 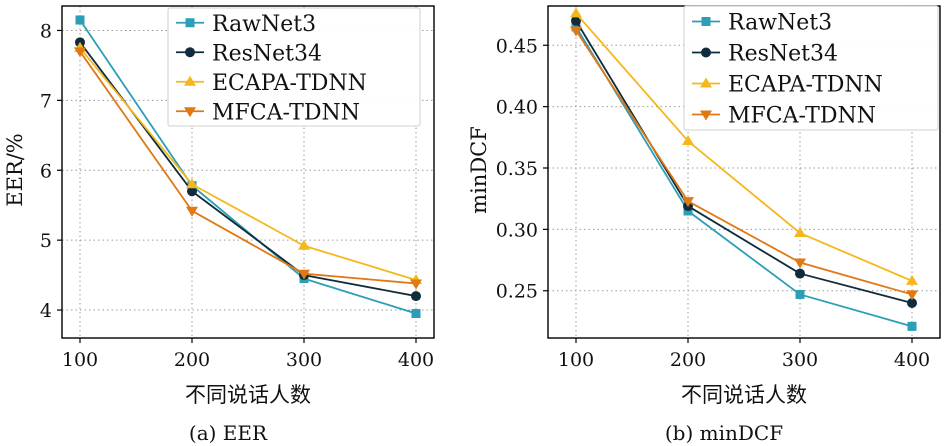 I want to click on y-tick-label: 6, so click(x=46, y=171).